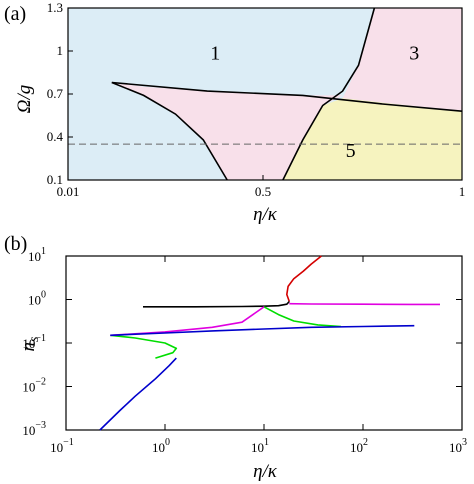  I want to click on x-tick-label: 10², so click(359, 446).